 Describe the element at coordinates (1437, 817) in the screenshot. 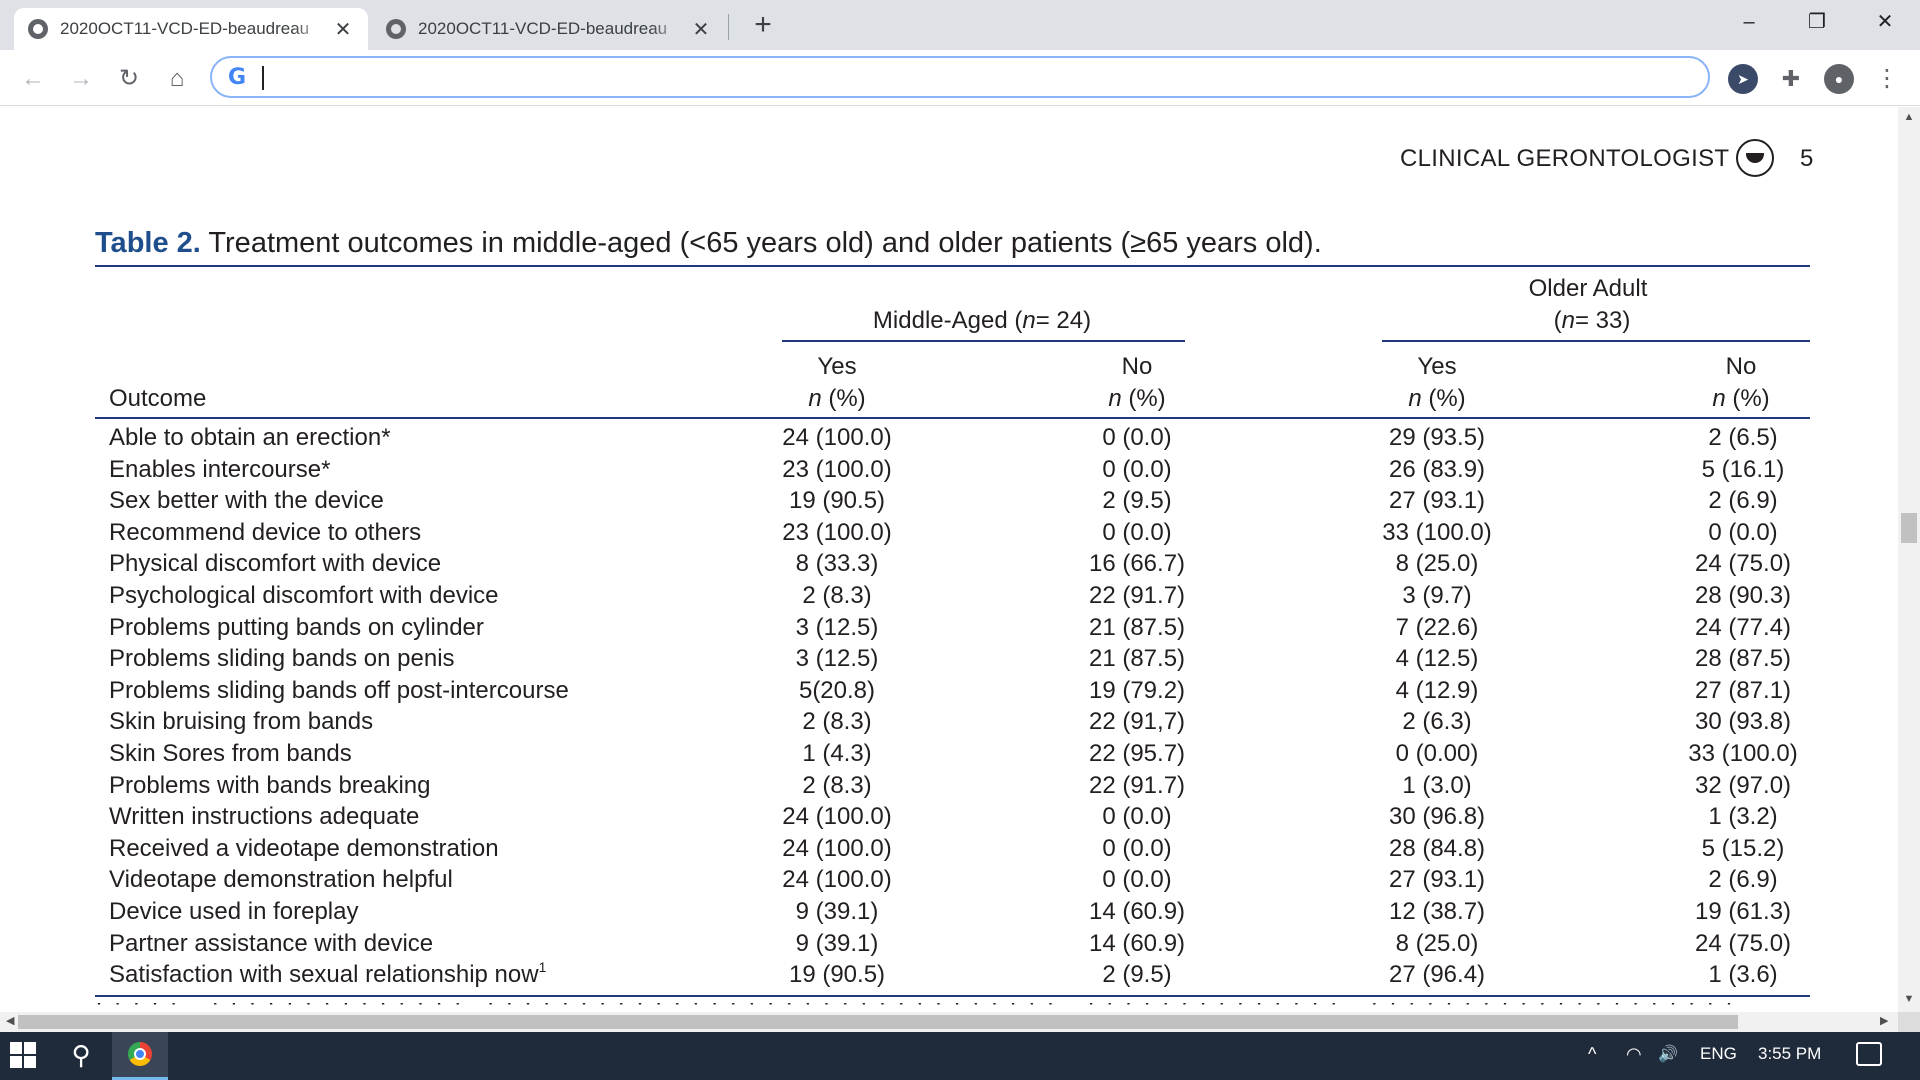

I see `older-yes-cell: 30 (96.8)` at that location.